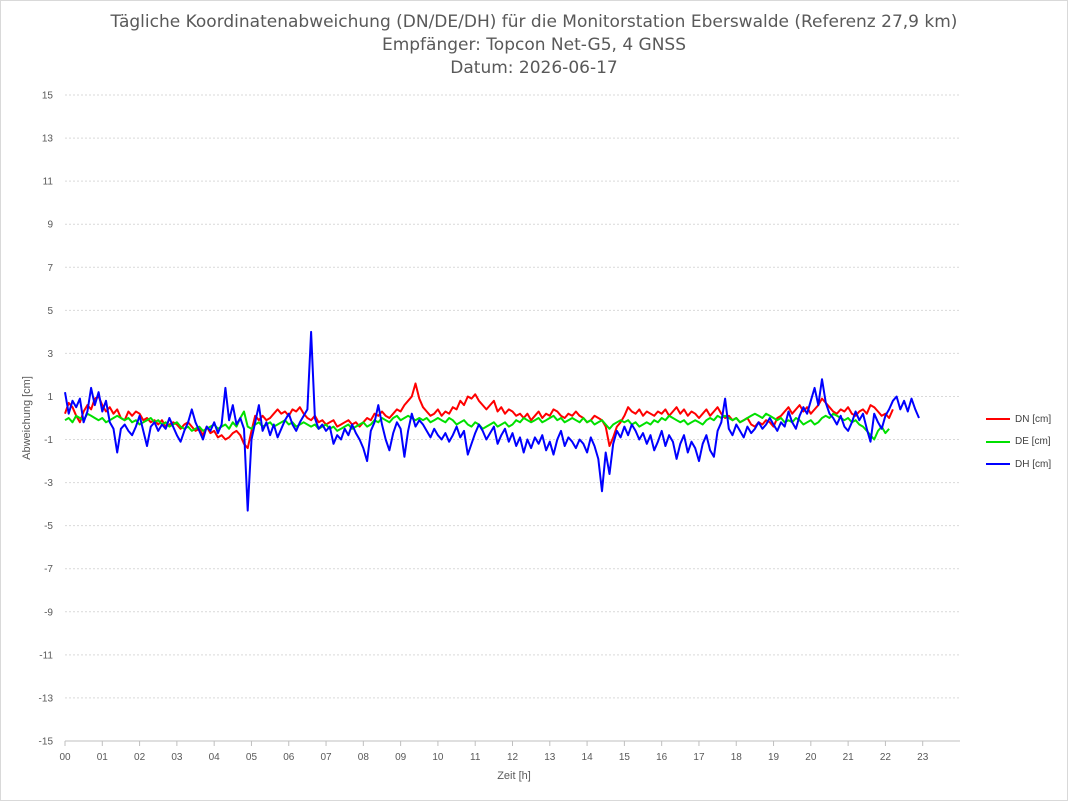 The height and width of the screenshot is (801, 1068). I want to click on y-tick-label: -11, so click(46, 655).